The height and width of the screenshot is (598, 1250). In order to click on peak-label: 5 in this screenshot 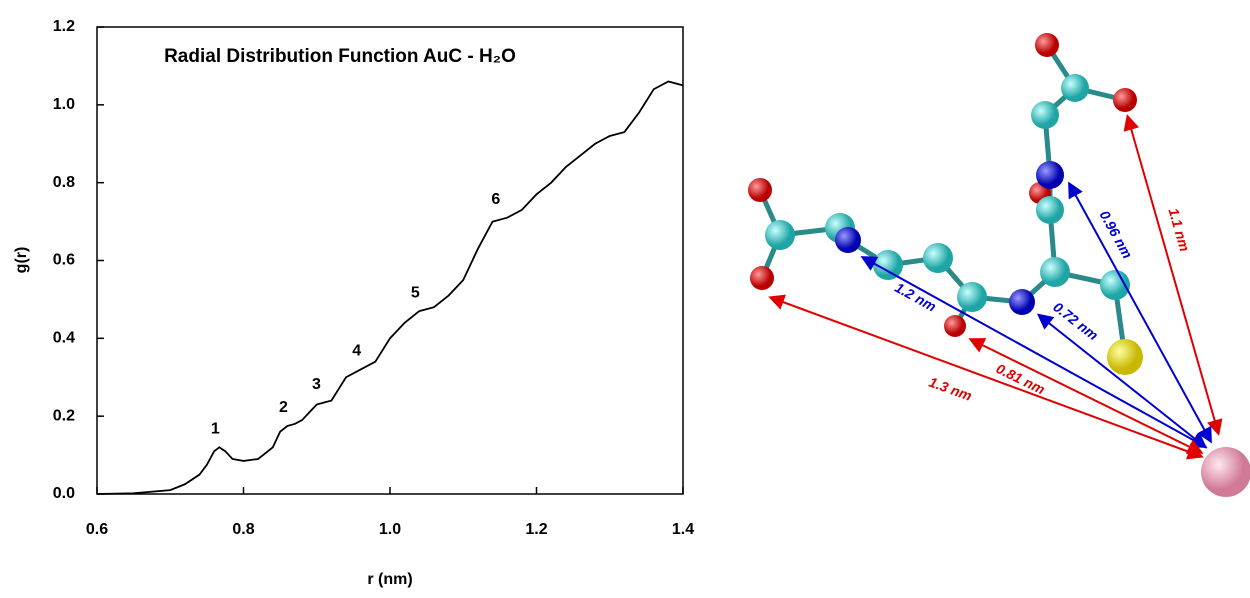, I will do `click(415, 292)`.